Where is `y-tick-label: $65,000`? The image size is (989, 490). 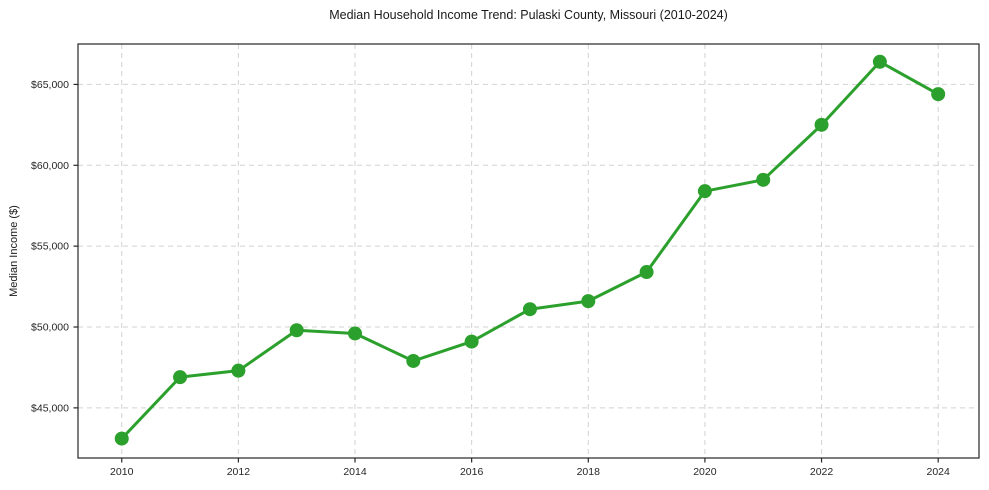 y-tick-label: $65,000 is located at coordinates (50, 85).